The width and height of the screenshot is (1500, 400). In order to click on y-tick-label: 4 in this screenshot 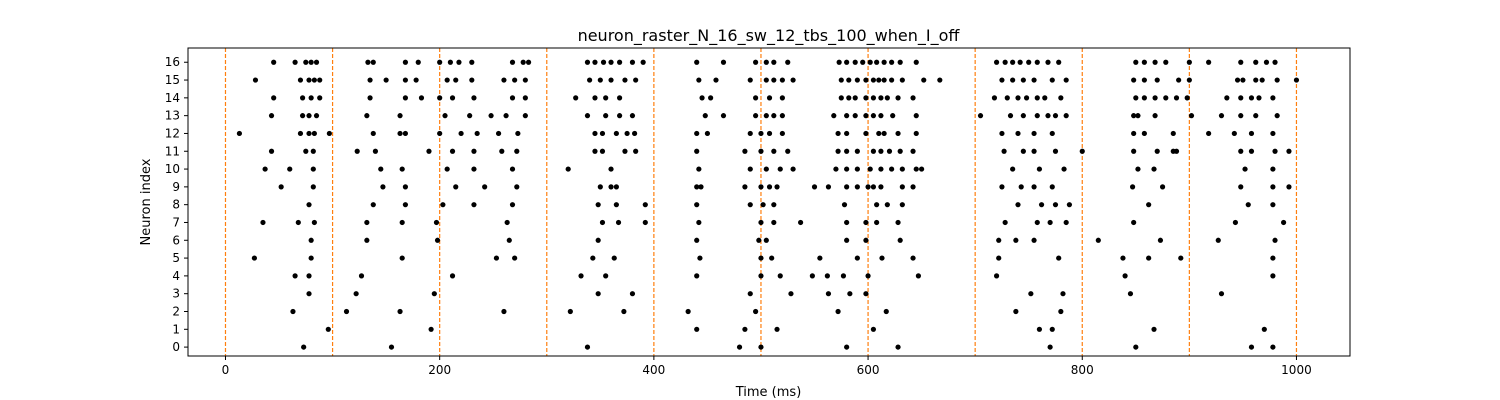, I will do `click(176, 276)`.